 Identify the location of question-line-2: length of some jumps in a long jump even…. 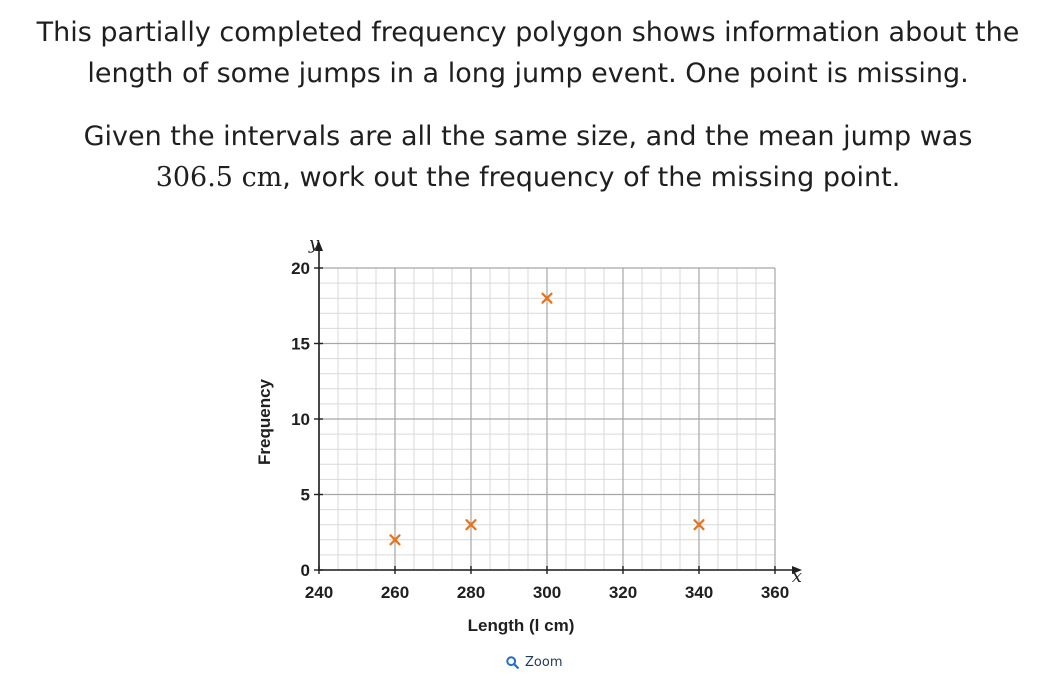
(528, 73).